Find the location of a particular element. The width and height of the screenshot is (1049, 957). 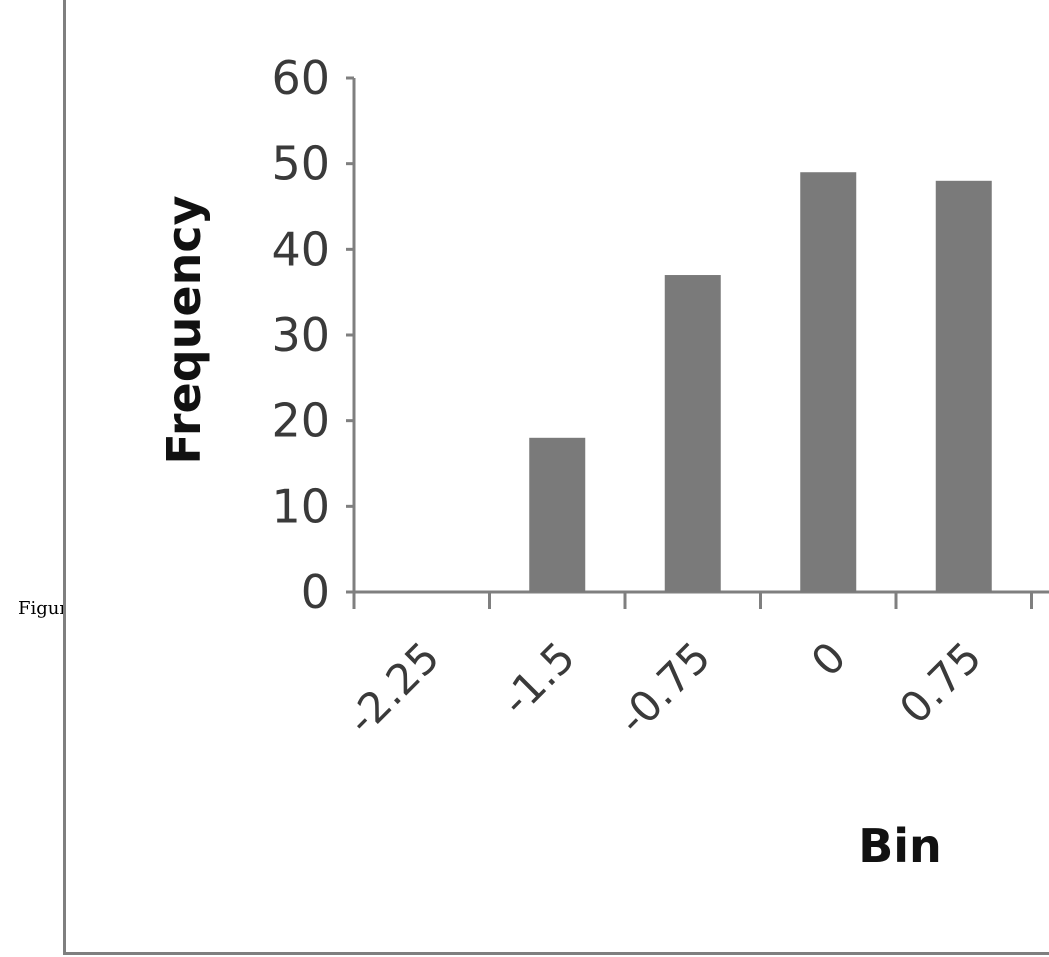

y-tick-label: 20 is located at coordinates (300, 421).